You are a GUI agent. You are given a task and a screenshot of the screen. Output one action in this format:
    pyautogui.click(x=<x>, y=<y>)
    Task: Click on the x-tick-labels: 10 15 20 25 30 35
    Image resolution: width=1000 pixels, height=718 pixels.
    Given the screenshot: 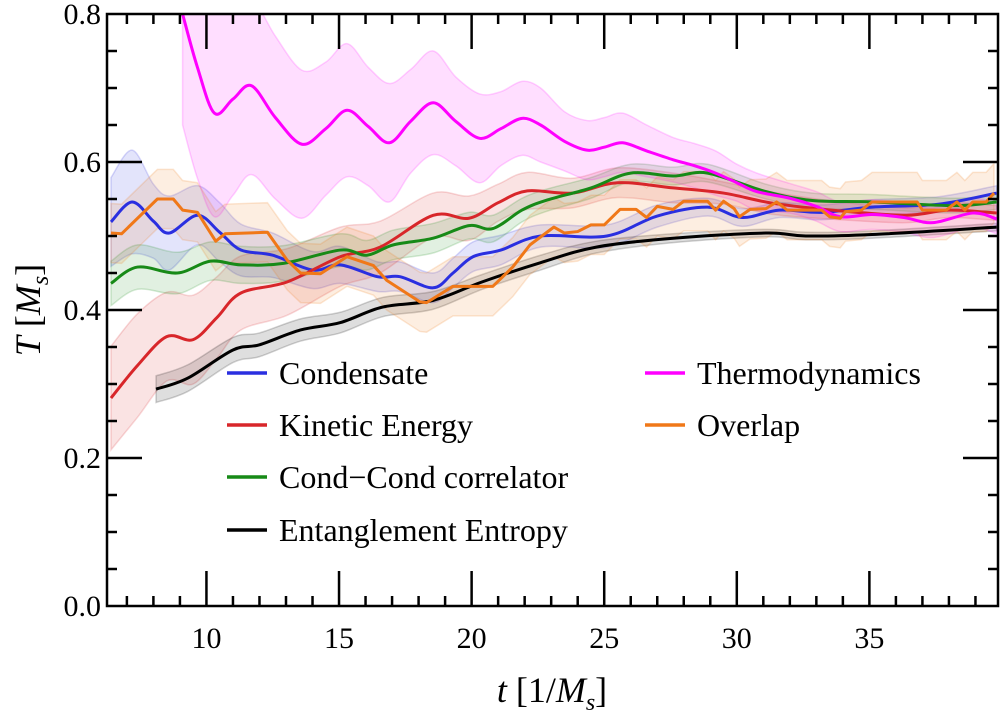 What is the action you would take?
    pyautogui.click(x=537, y=638)
    